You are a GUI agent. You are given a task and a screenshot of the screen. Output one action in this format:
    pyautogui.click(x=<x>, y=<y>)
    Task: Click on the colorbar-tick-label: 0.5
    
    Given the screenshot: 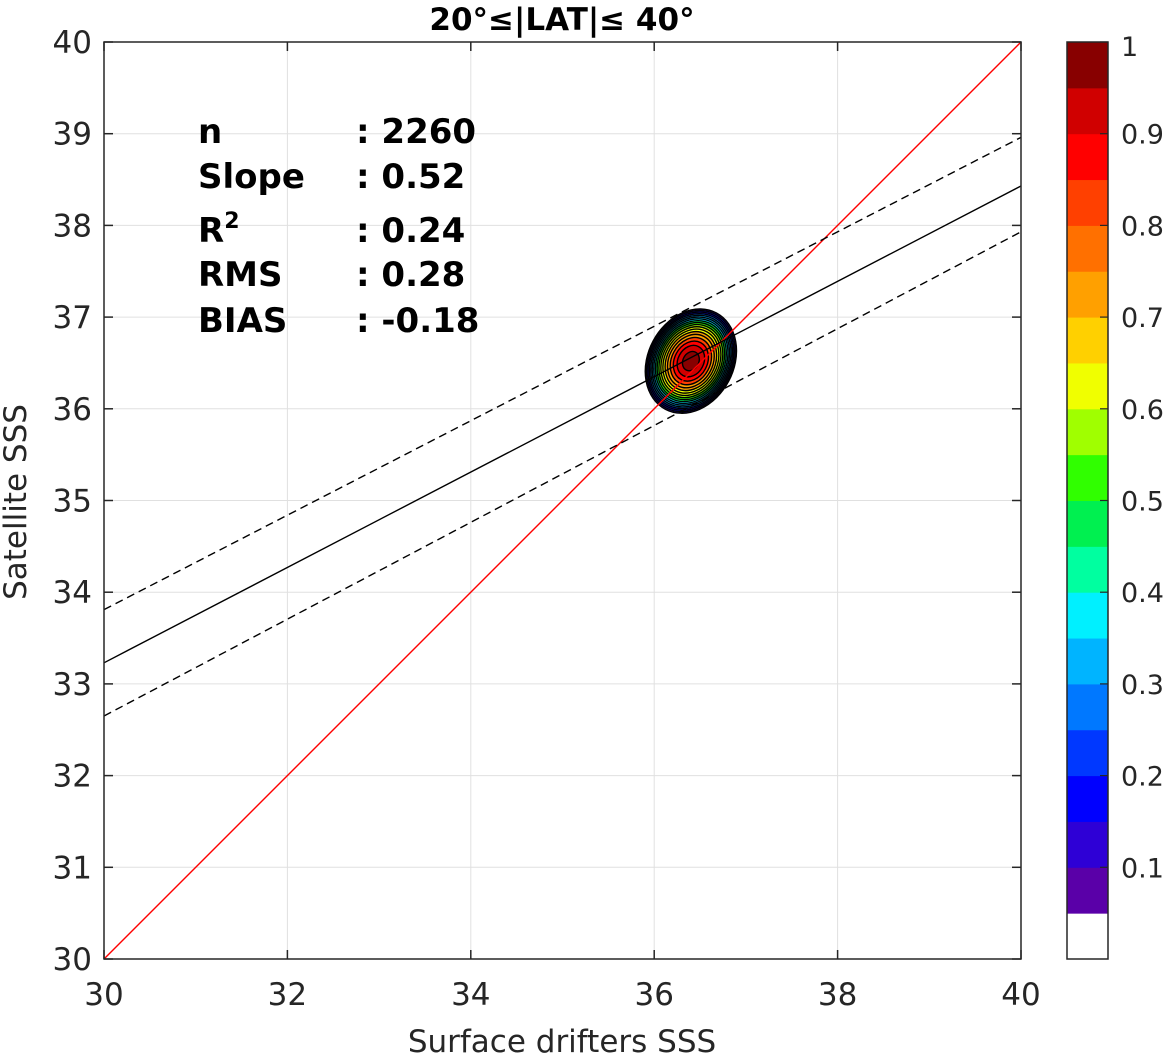 What is the action you would take?
    pyautogui.click(x=1142, y=502)
    